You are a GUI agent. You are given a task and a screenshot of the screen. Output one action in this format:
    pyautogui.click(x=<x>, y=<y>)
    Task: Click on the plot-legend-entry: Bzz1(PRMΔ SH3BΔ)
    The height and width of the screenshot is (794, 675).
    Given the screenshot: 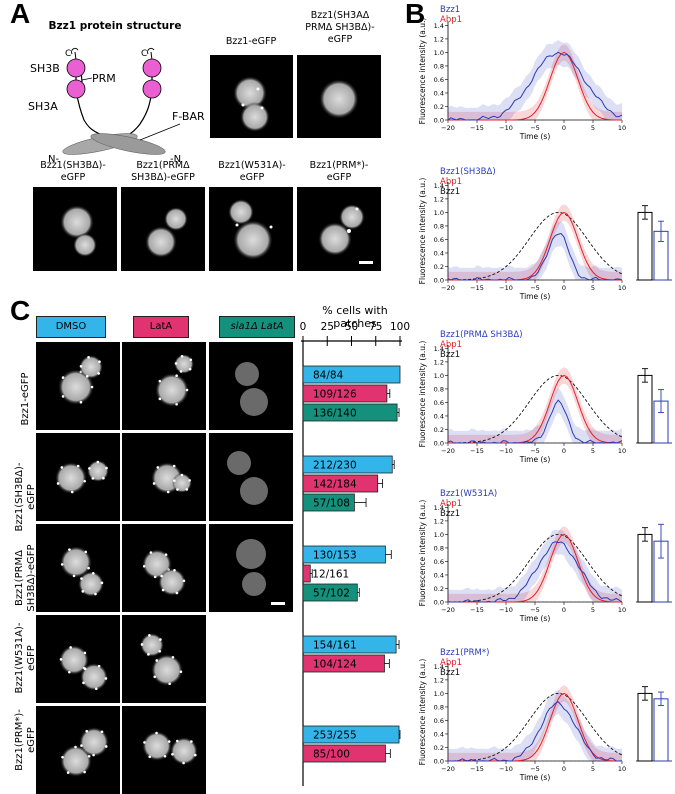 What is the action you would take?
    pyautogui.click(x=481, y=335)
    